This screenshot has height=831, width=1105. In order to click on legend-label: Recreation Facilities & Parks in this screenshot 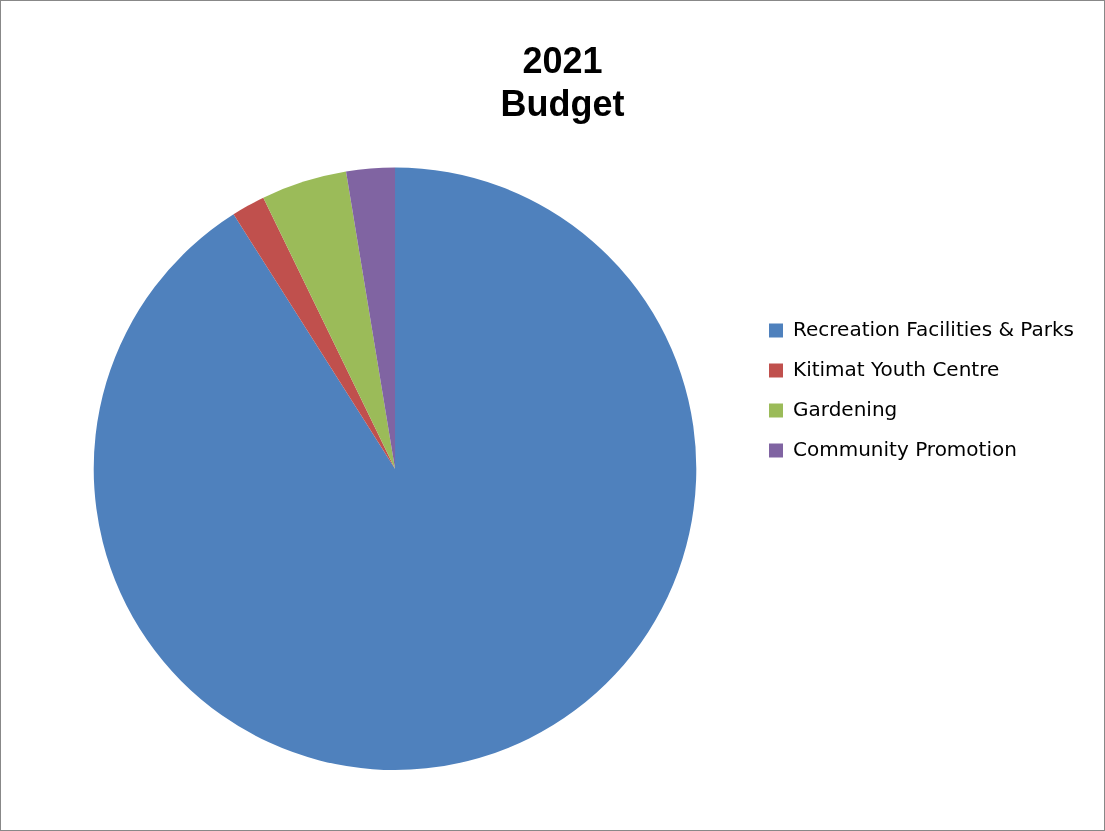, I will do `click(934, 328)`.